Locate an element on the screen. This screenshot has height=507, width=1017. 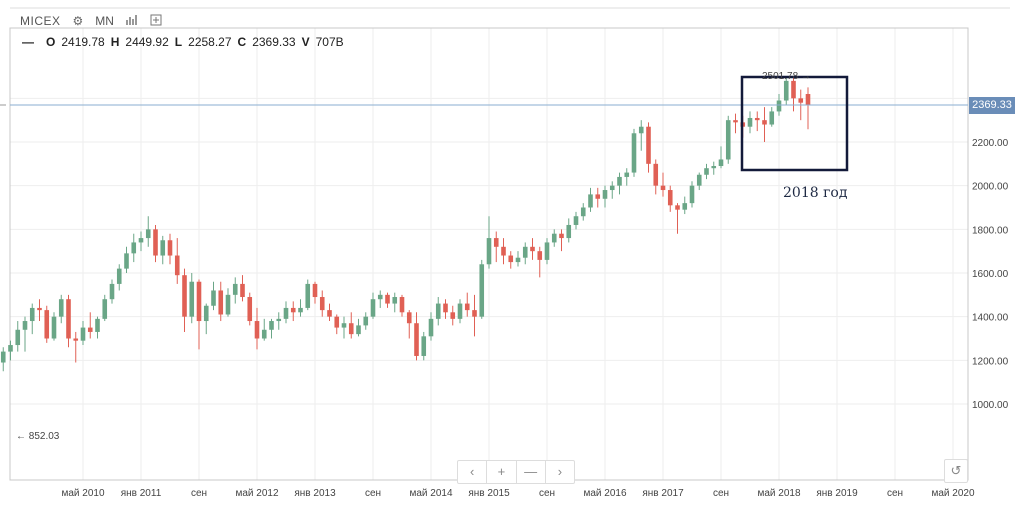
x-tick-label: янв 2013 is located at coordinates (315, 493).